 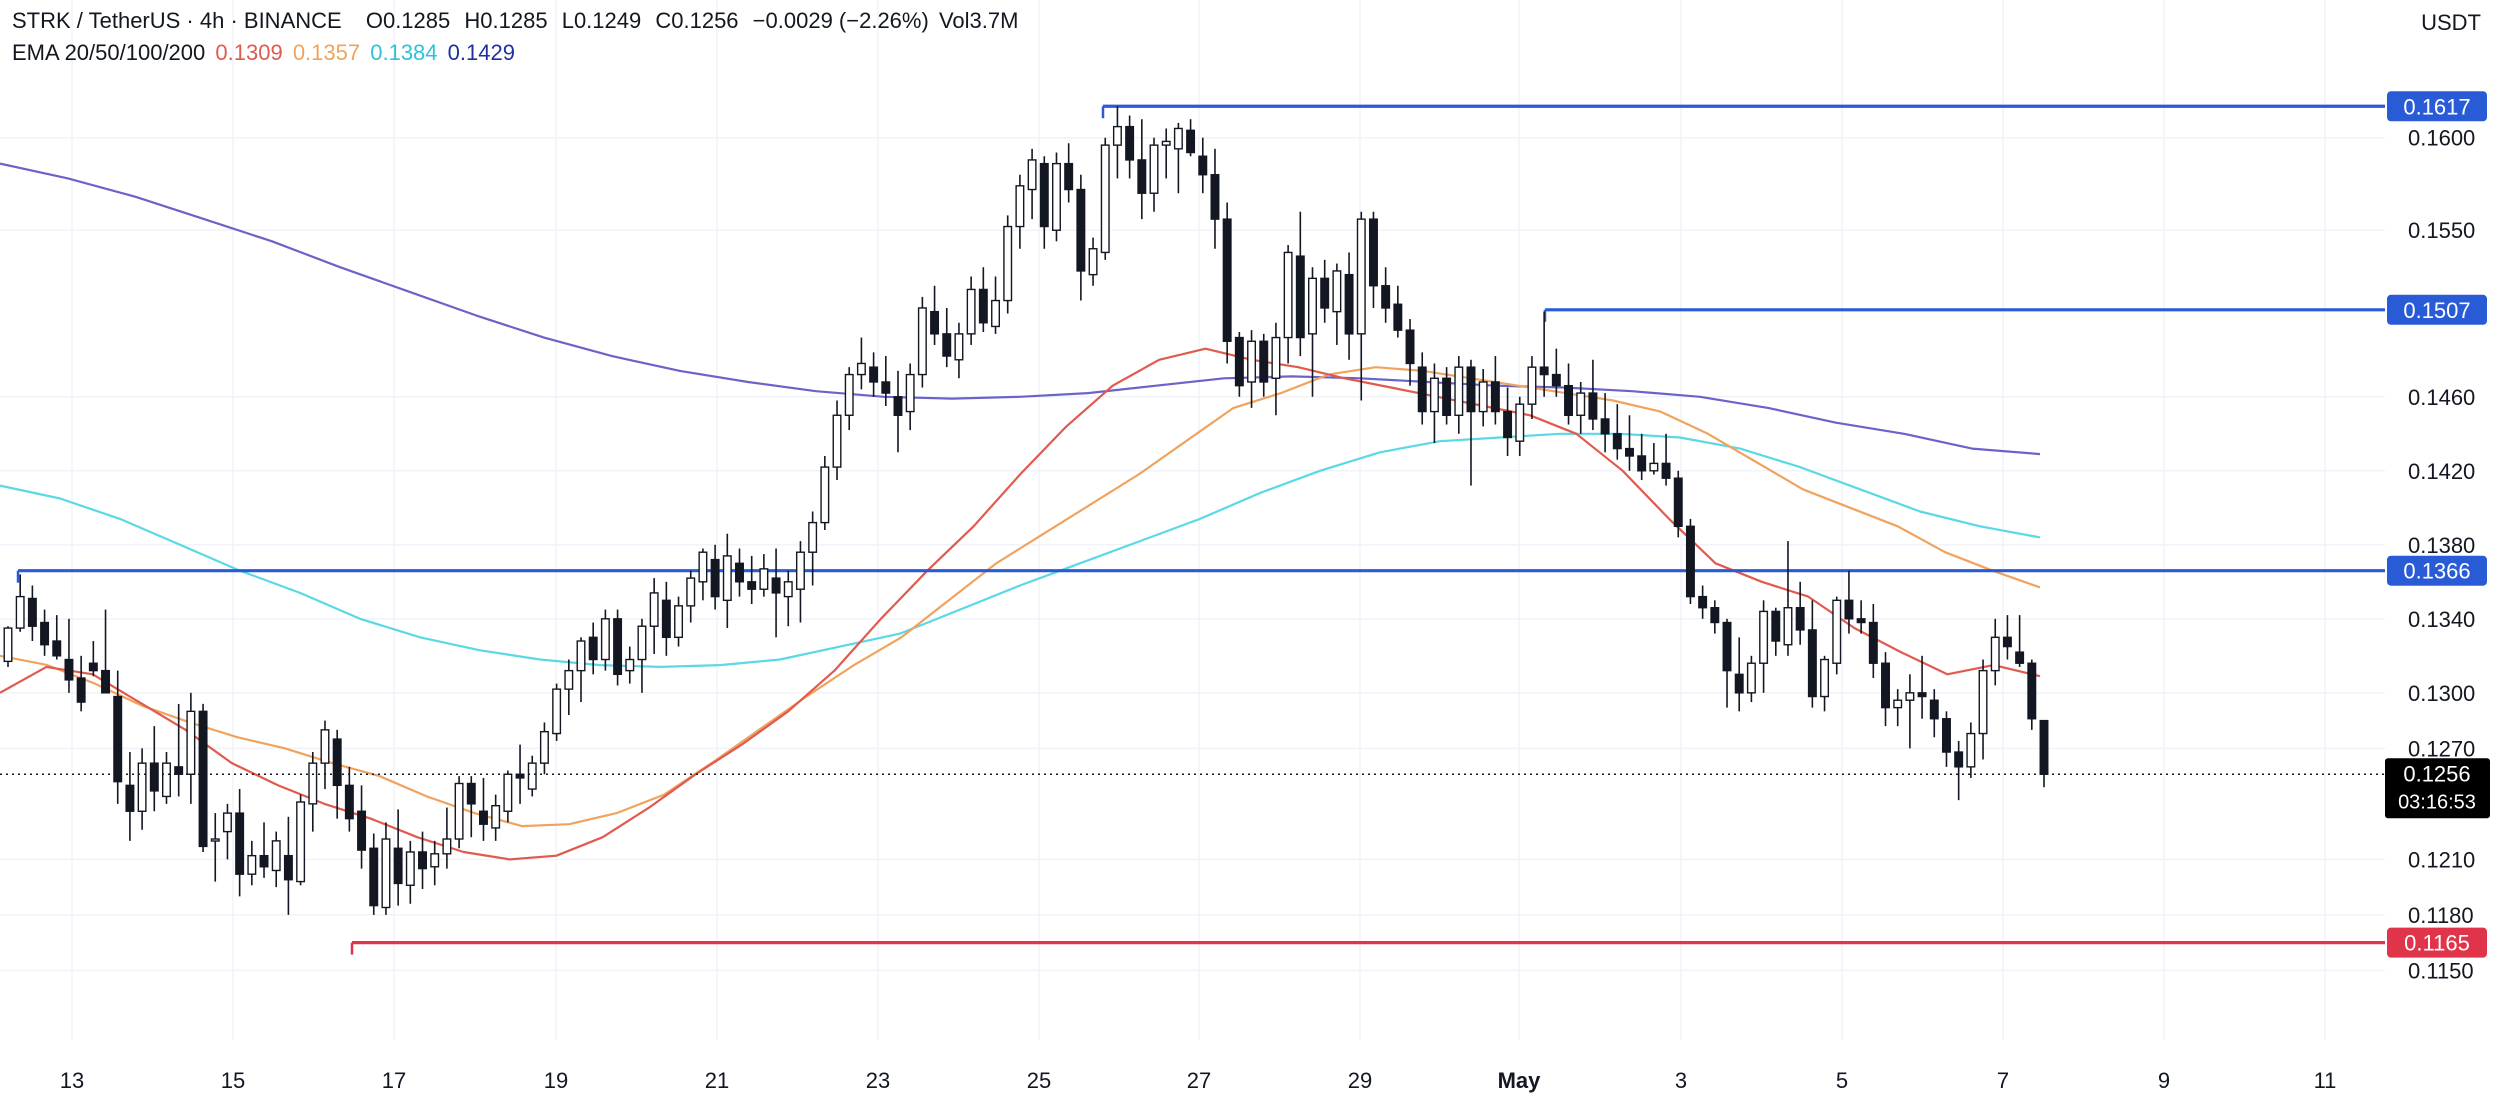 I want to click on x-tick-label: 19, so click(x=556, y=1080).